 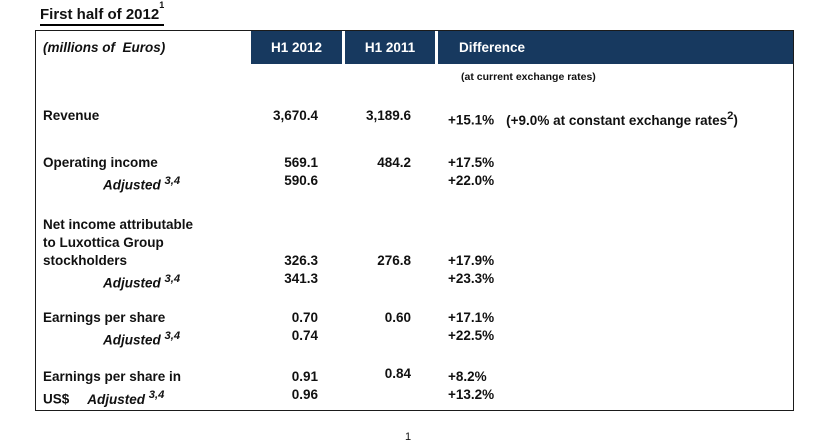 I want to click on value-h1-2011: 484.2, so click(x=394, y=162).